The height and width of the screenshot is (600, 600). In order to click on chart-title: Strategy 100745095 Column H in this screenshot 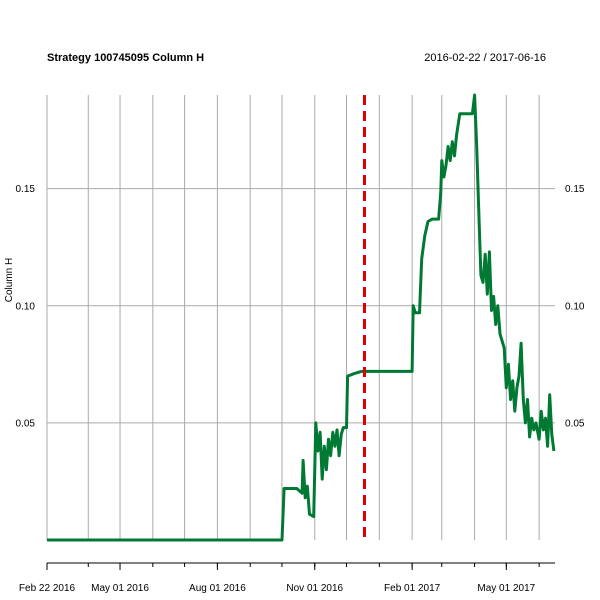, I will do `click(126, 58)`.